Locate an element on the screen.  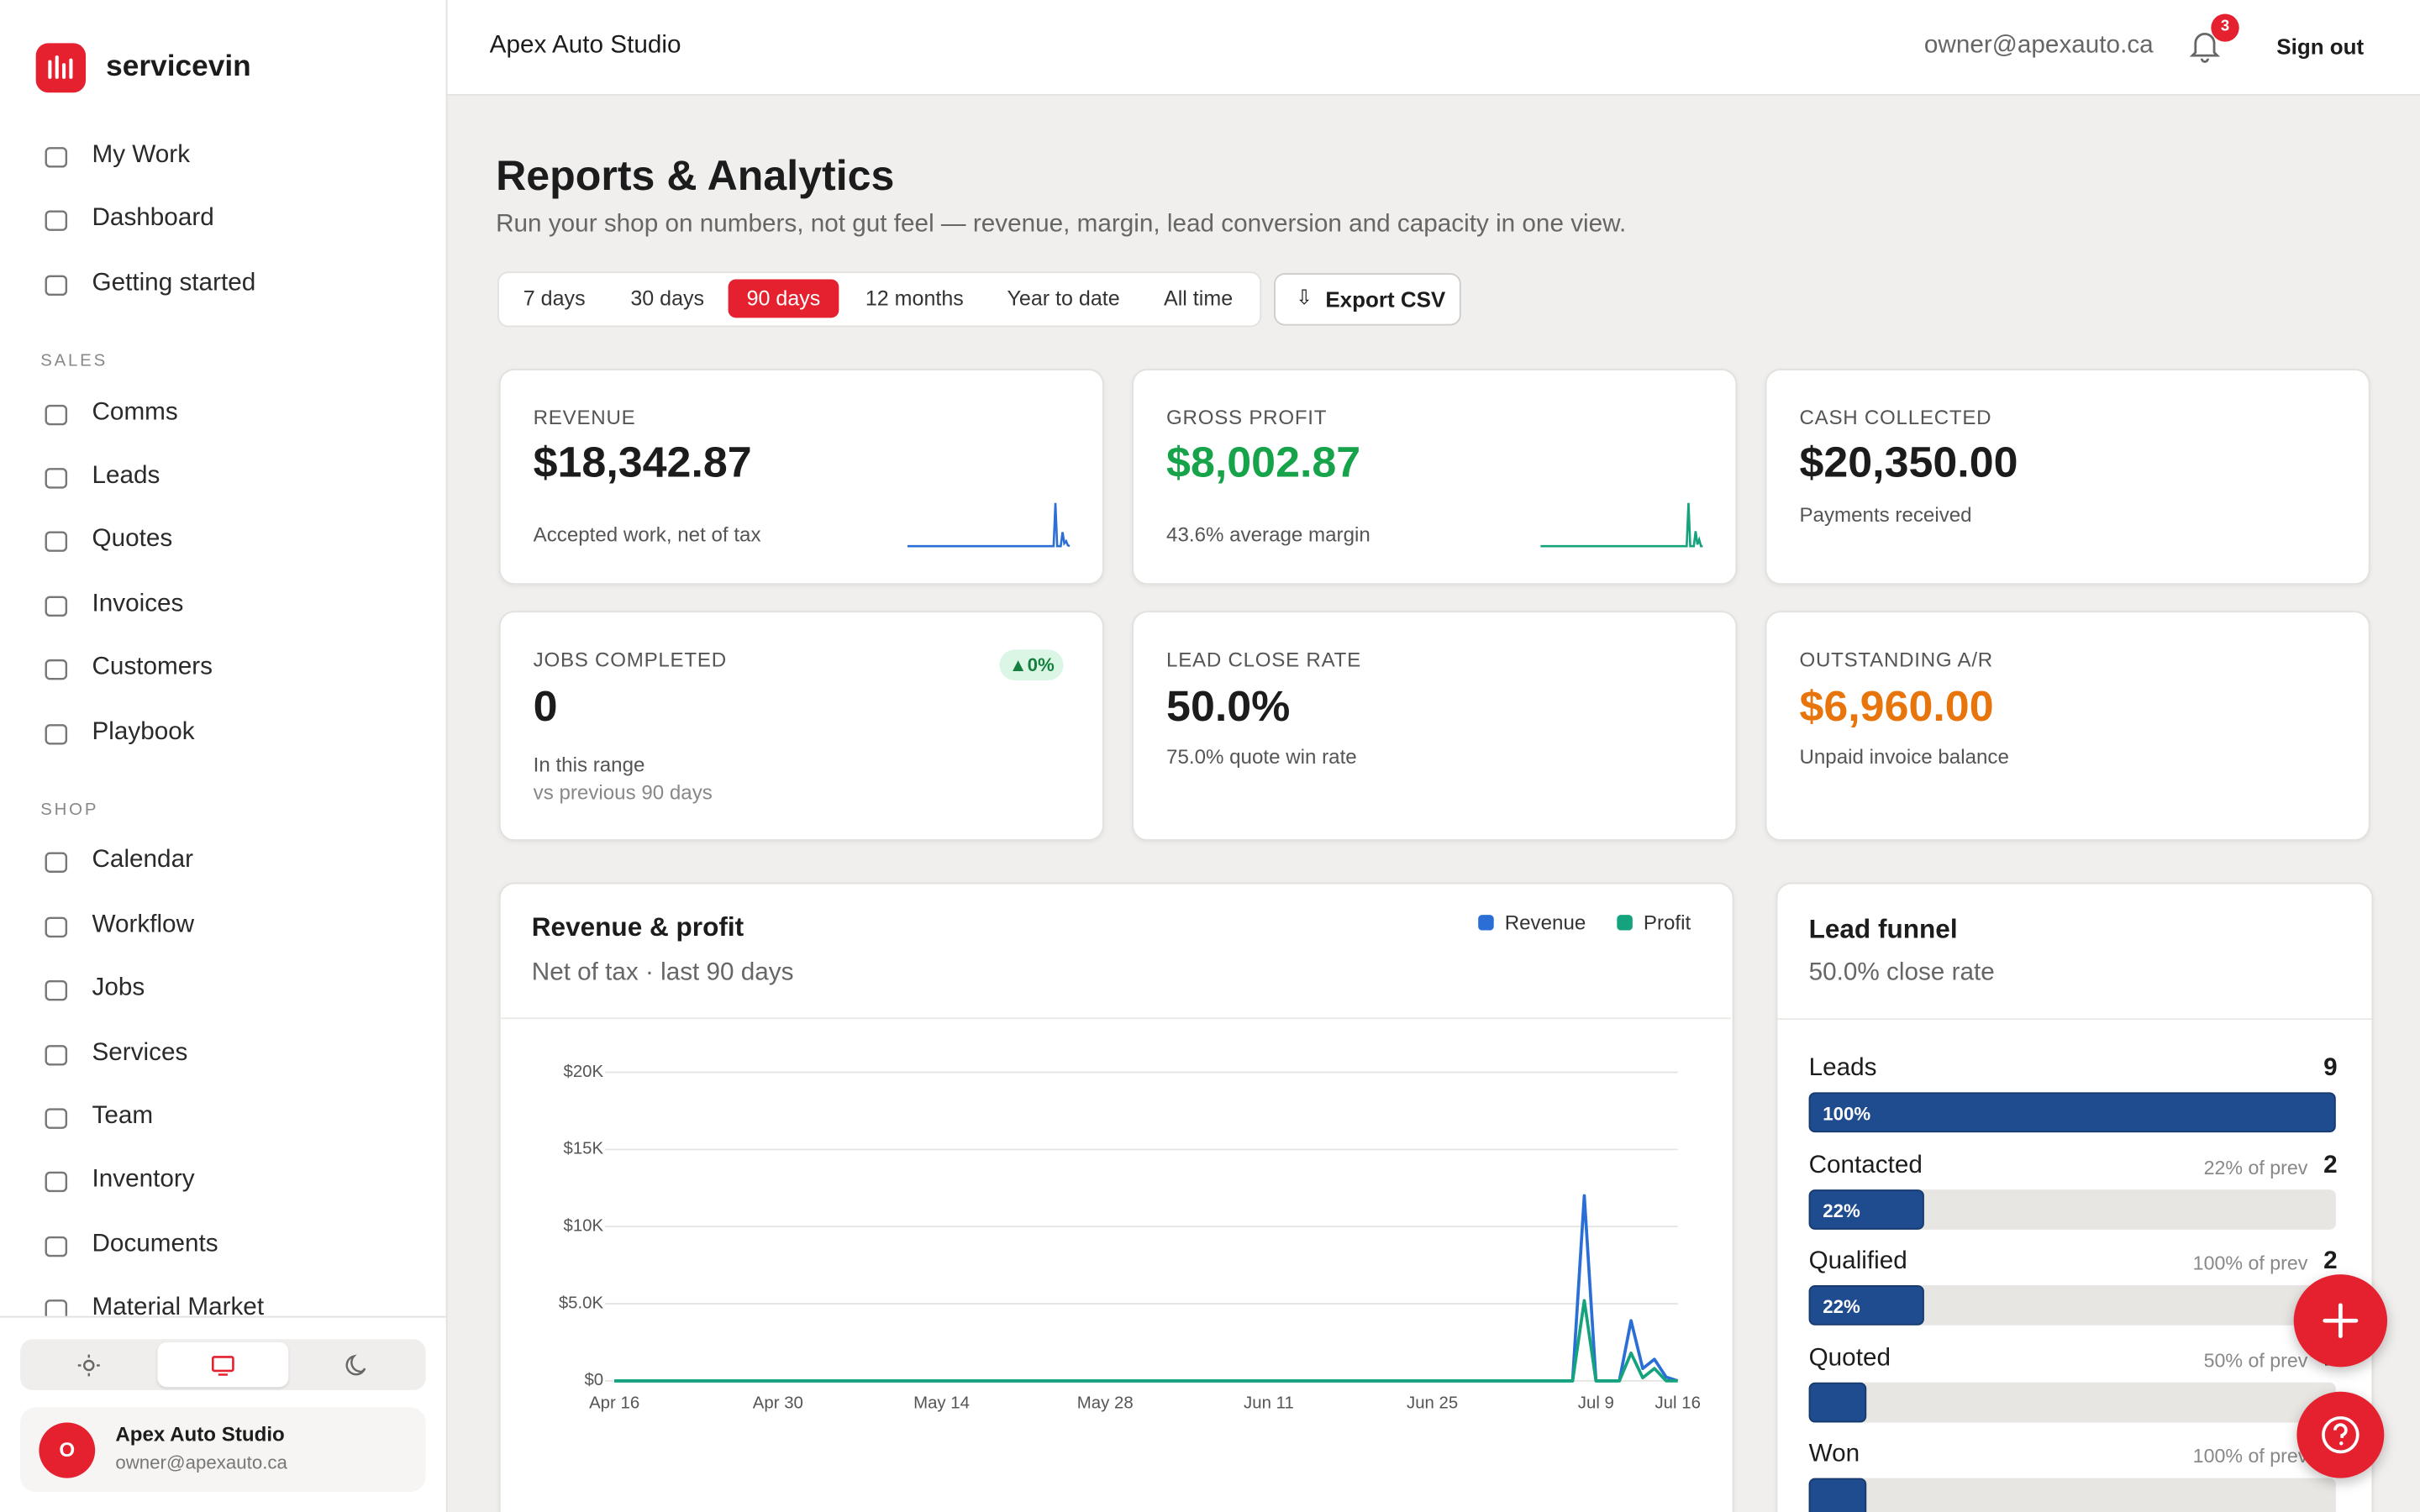
export-button: ⇩ Export CSV is located at coordinates (1367, 299).